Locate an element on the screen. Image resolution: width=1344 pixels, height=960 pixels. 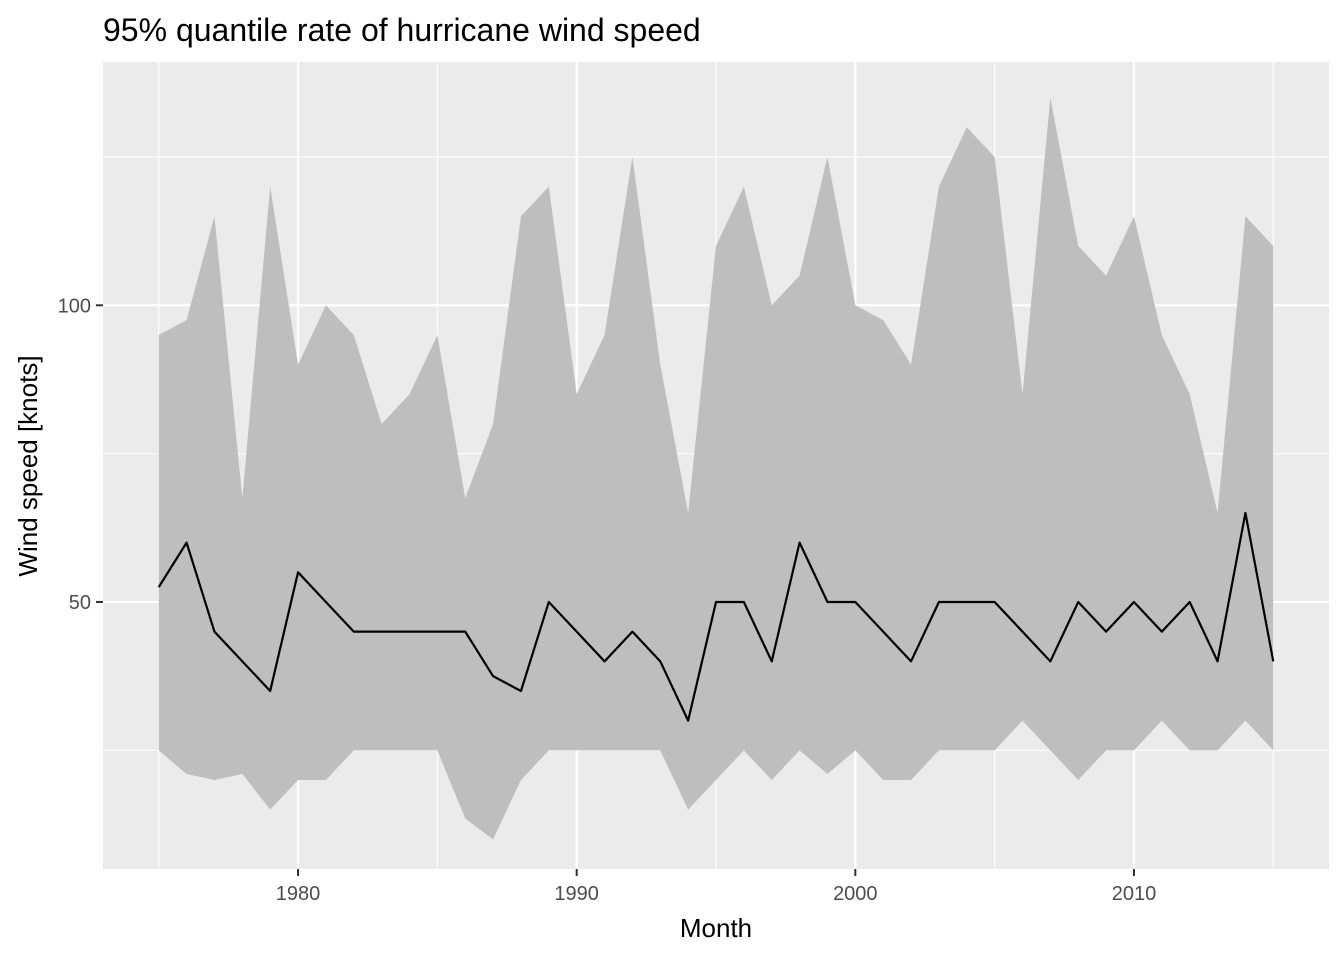
x-axis-title: Month is located at coordinates (716, 928).